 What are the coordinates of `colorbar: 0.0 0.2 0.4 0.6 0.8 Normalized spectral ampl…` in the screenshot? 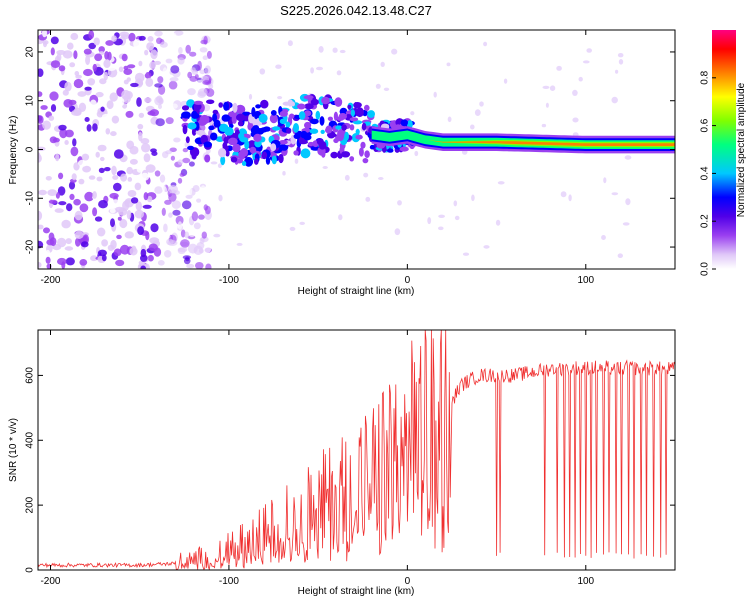 It's located at (723, 153).